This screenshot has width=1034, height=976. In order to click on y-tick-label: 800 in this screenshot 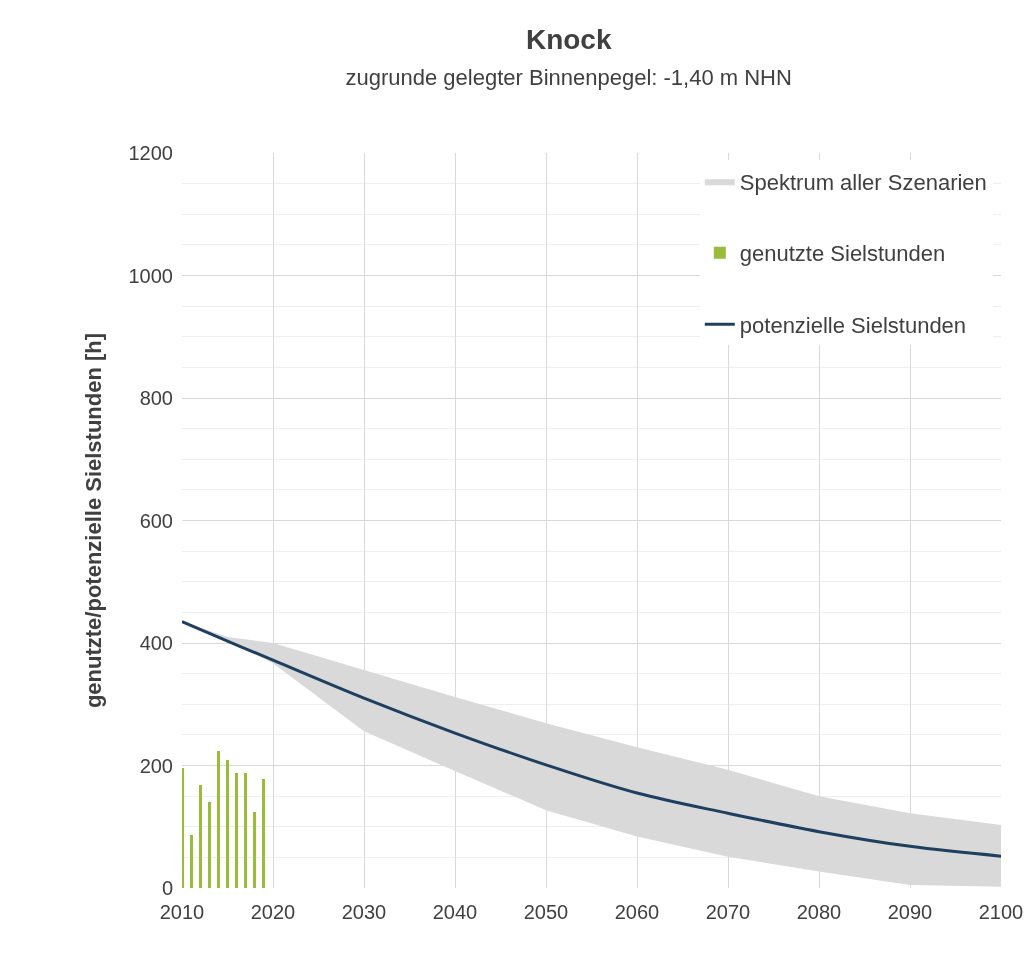, I will do `click(156, 398)`.